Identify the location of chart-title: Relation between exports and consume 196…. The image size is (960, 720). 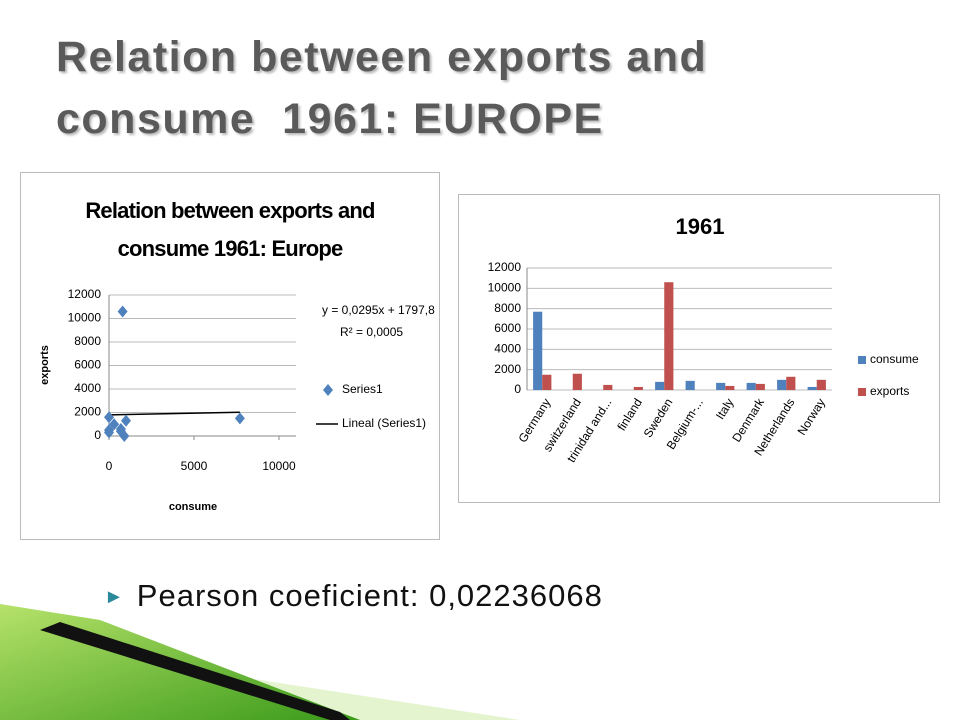
(230, 229).